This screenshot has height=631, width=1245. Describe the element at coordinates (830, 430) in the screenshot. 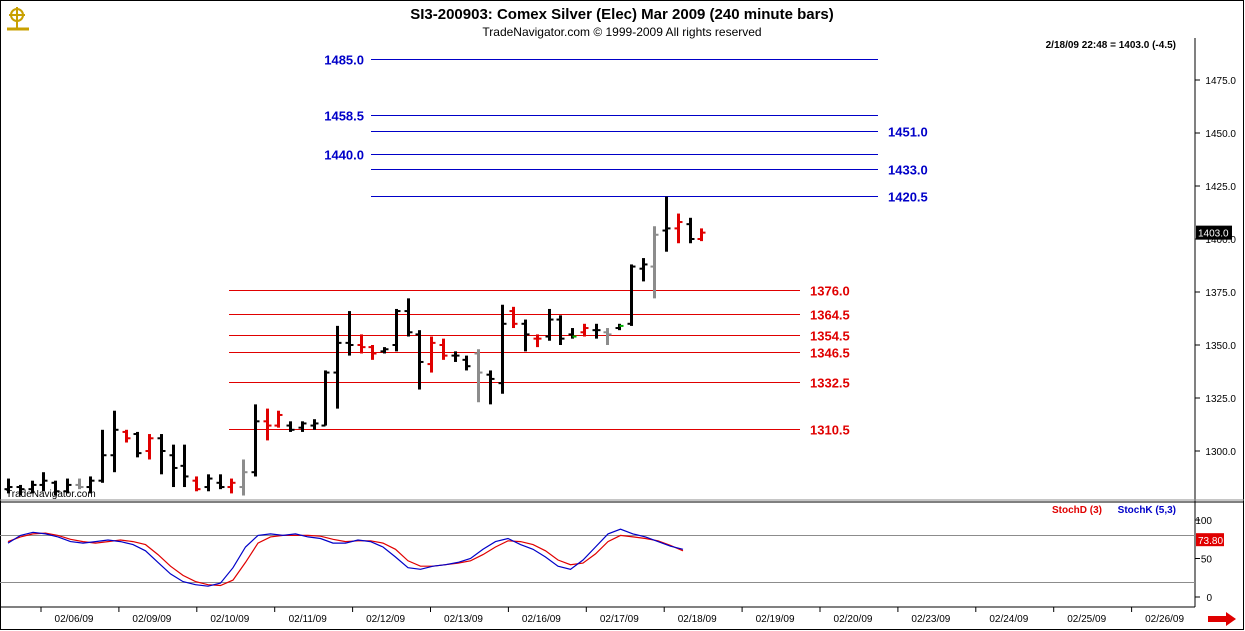

I see `red-level-label: 1310.5` at that location.